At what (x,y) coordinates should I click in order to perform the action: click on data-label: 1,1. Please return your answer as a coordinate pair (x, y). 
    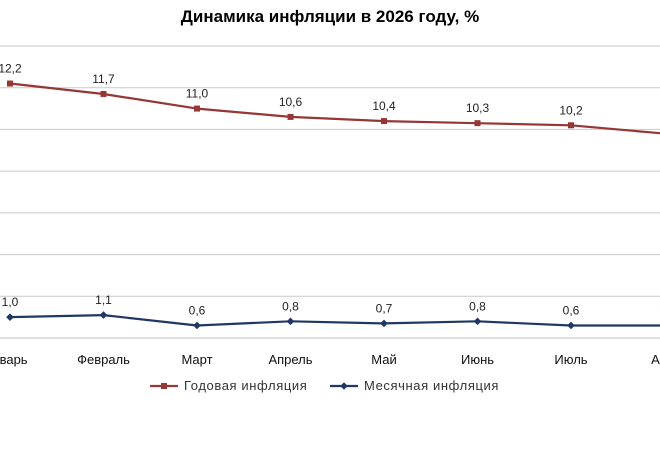
    Looking at the image, I should click on (103, 300).